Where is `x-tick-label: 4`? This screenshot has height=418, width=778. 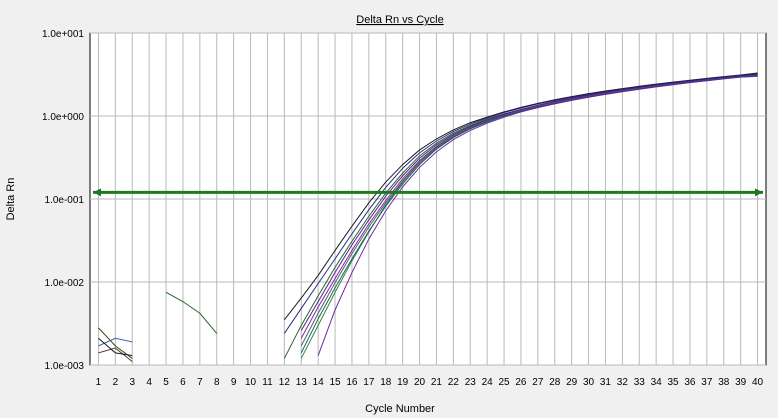
x-tick-label: 4 is located at coordinates (149, 382).